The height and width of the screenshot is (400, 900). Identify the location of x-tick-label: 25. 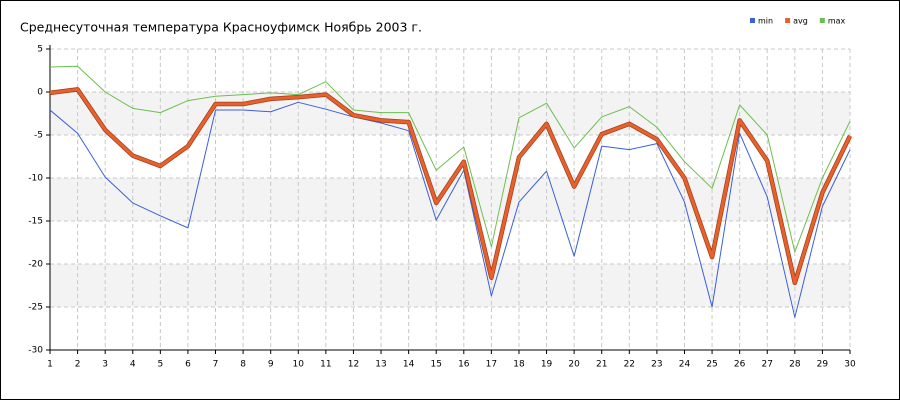
(711, 365).